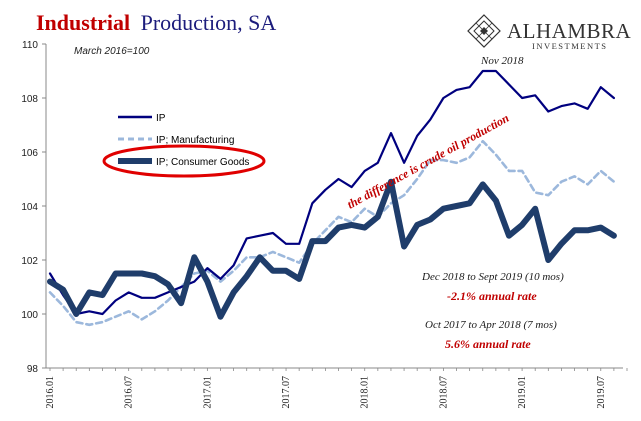 This screenshot has height=421, width=641. I want to click on highlight-ellipse, so click(184, 161).